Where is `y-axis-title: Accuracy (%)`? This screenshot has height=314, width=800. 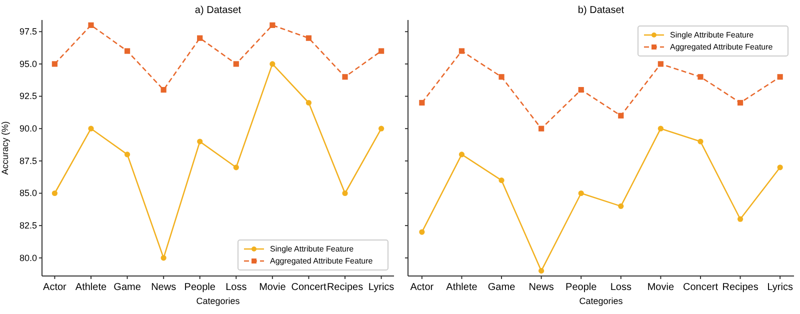
y-axis-title: Accuracy (%) is located at coordinates (5, 148).